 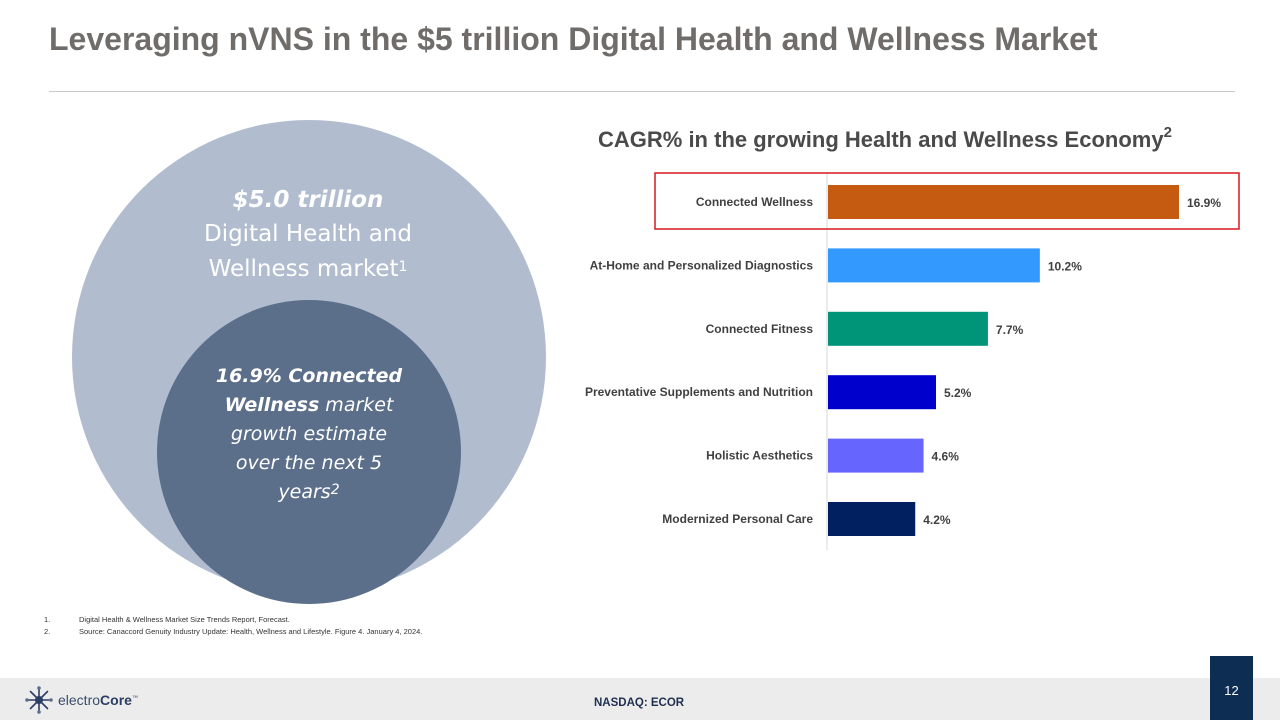 What do you see at coordinates (946, 457) in the screenshot?
I see `value-label: 4.6%` at bounding box center [946, 457].